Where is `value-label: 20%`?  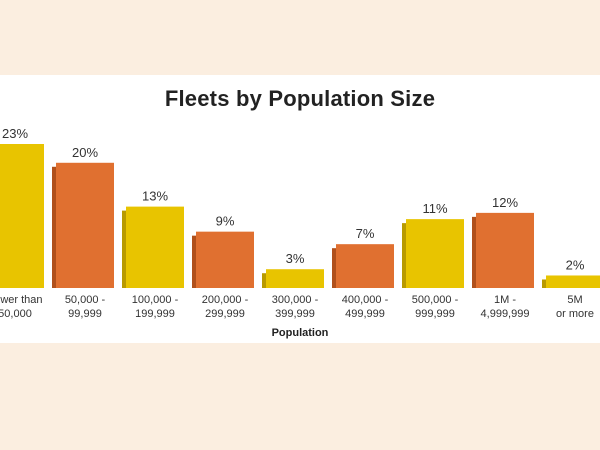
value-label: 20% is located at coordinates (85, 152).